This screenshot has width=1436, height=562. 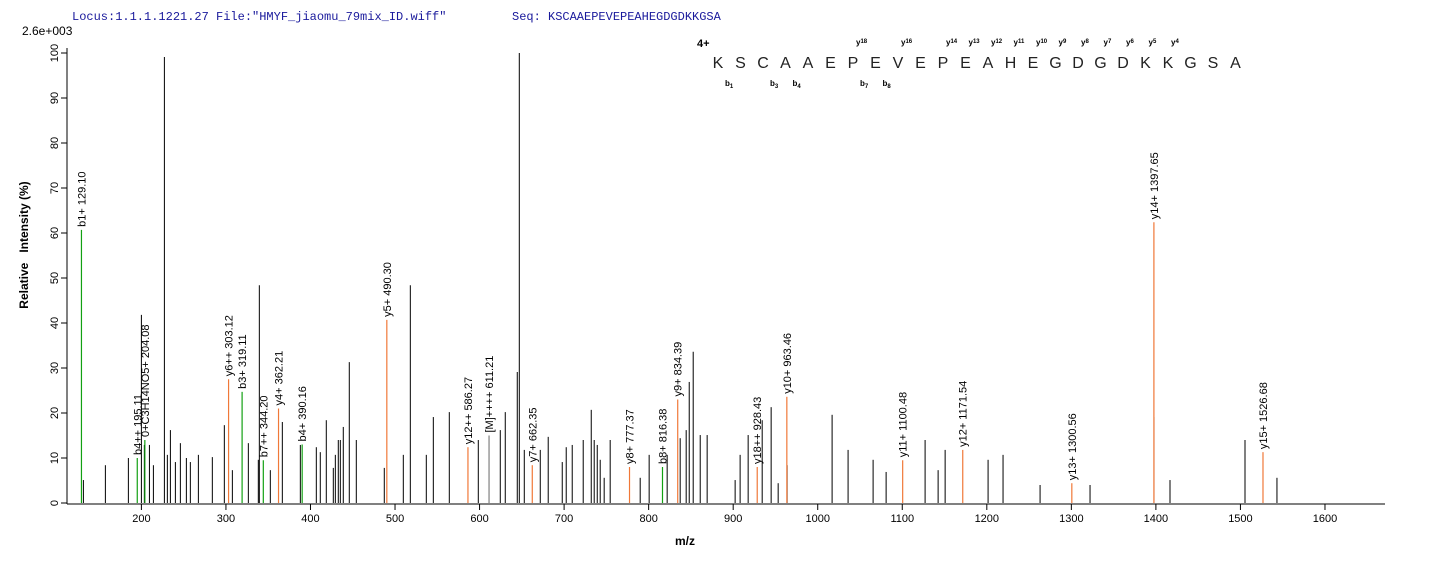 What do you see at coordinates (799, 87) in the screenshot?
I see `ion-number: 4` at bounding box center [799, 87].